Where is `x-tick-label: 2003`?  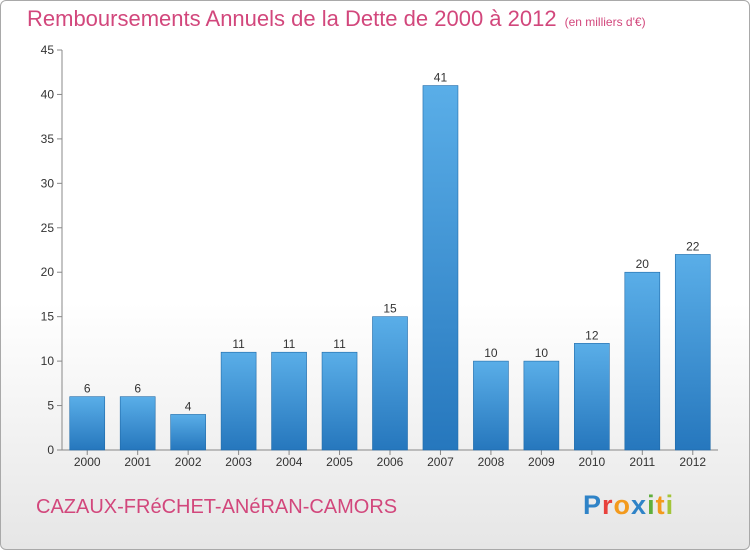
x-tick-label: 2003 is located at coordinates (238, 462).